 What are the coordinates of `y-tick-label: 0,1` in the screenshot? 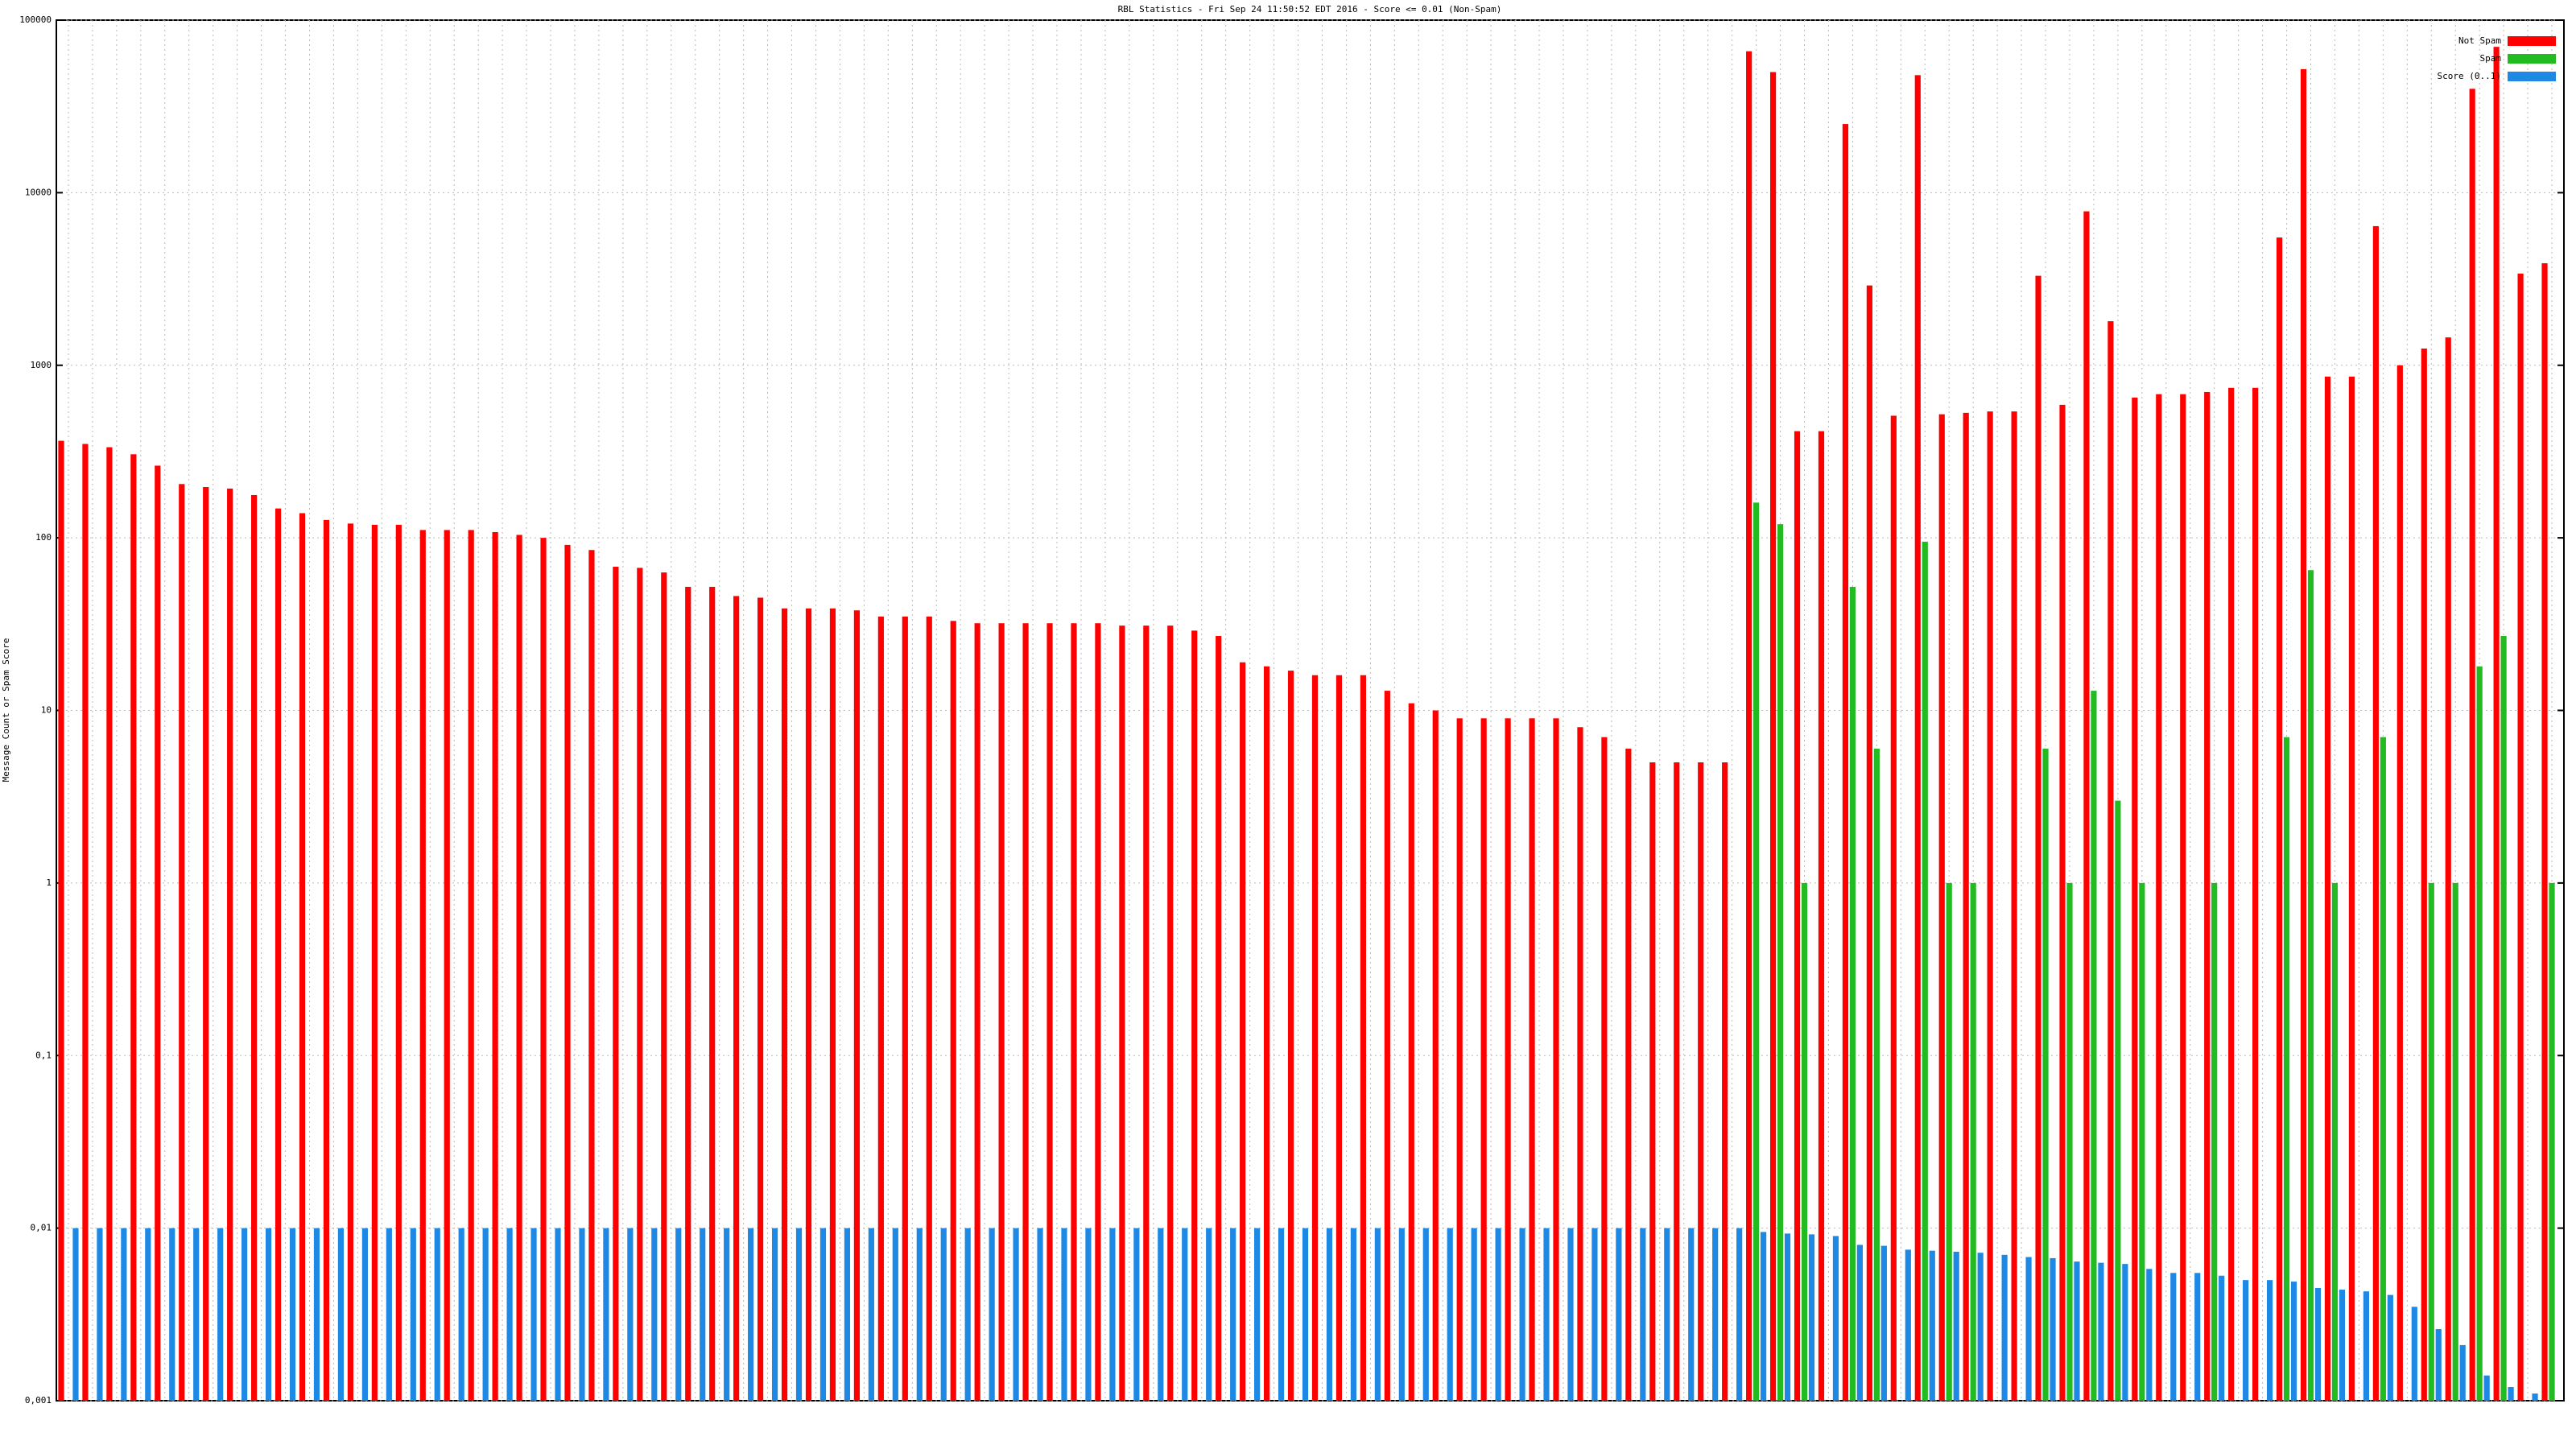 It's located at (43, 1055).